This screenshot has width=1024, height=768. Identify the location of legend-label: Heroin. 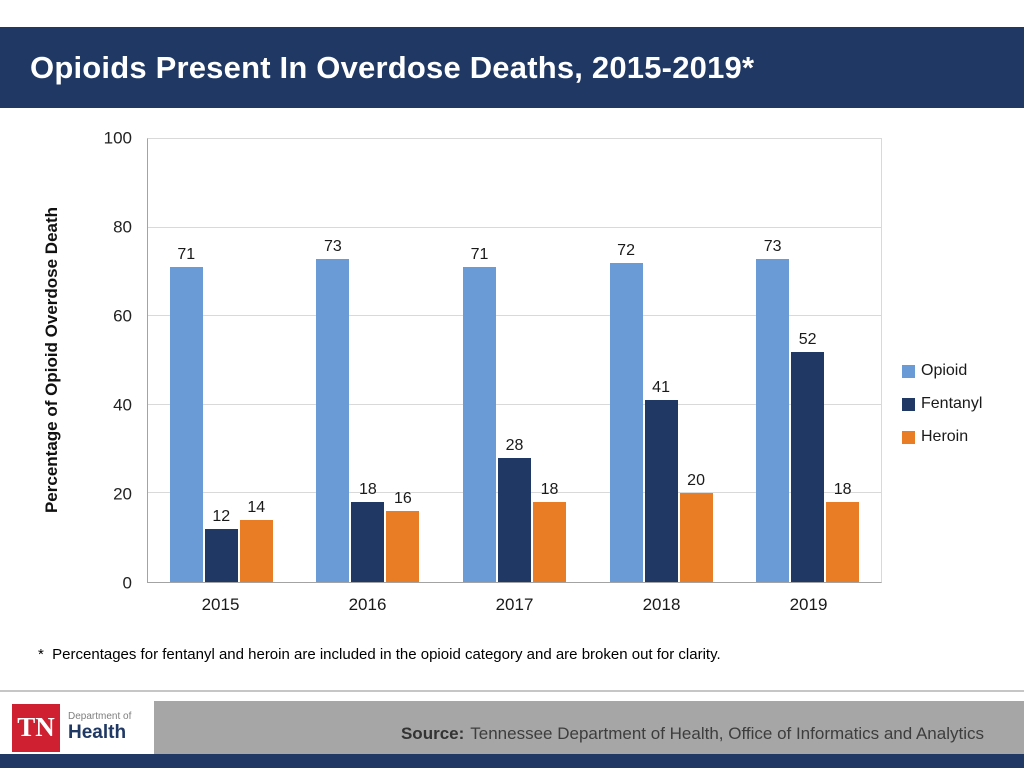
(945, 436).